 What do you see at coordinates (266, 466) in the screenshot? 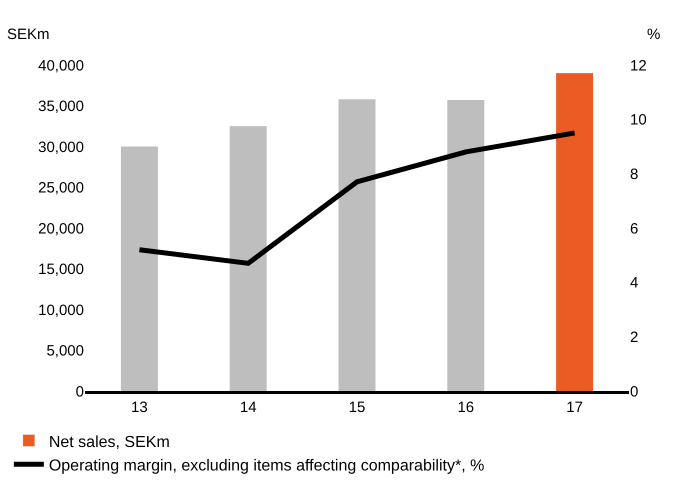
I see `legend-label: Operating margin, excluding items affecting comparability*, %` at bounding box center [266, 466].